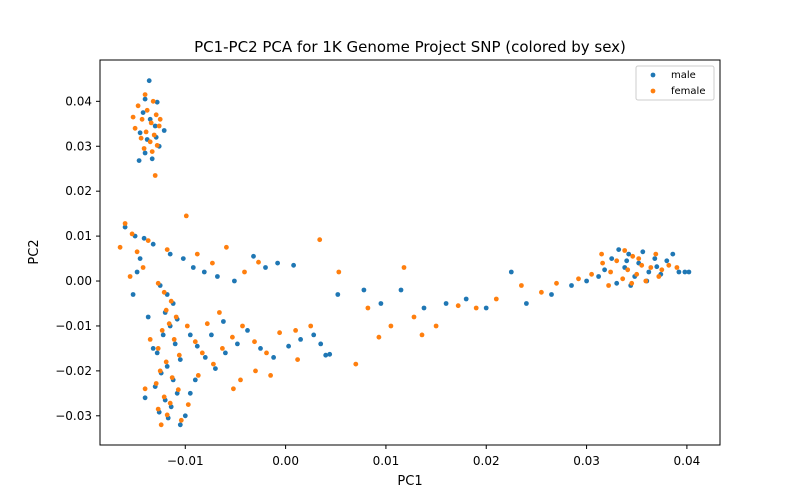 Image resolution: width=800 pixels, height=500 pixels. Describe the element at coordinates (409, 481) in the screenshot. I see `x-axis-label: PC1` at that location.